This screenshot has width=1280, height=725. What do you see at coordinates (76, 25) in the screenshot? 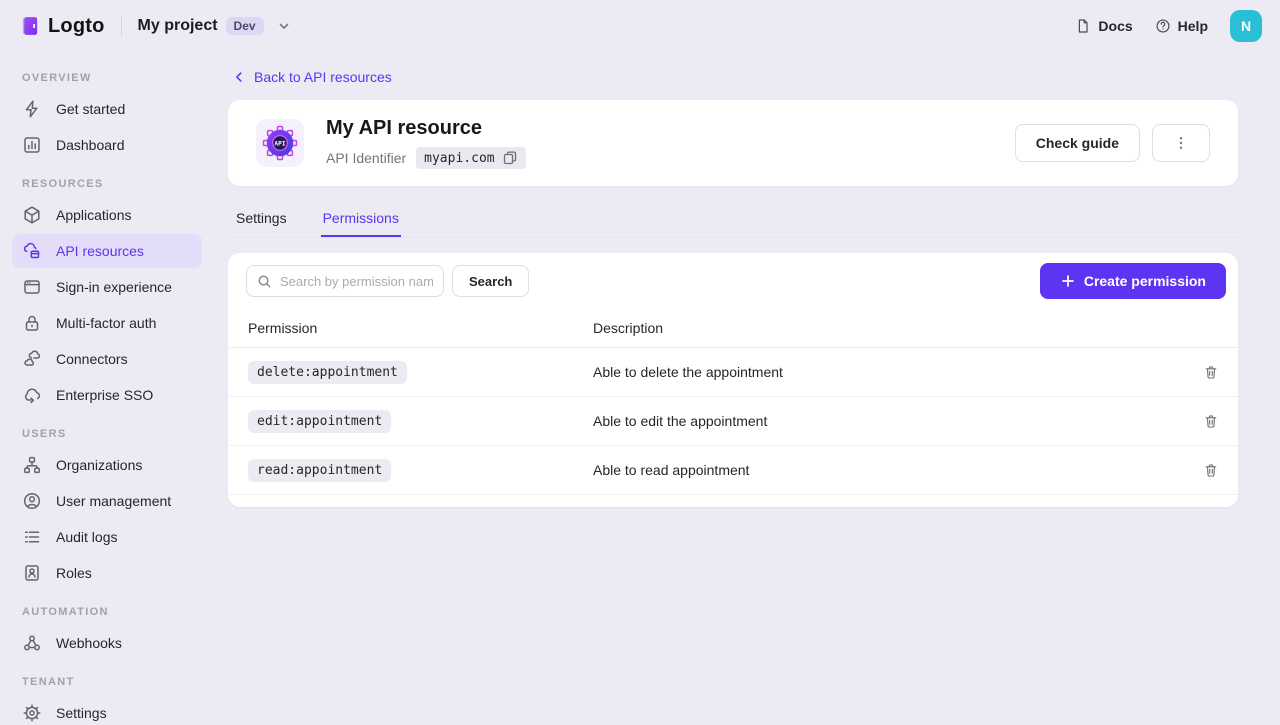
I see `brand-name: Logto` at bounding box center [76, 25].